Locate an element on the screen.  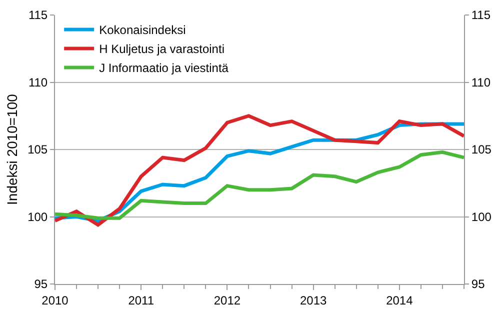
x-tick-label: 2014 is located at coordinates (400, 300).